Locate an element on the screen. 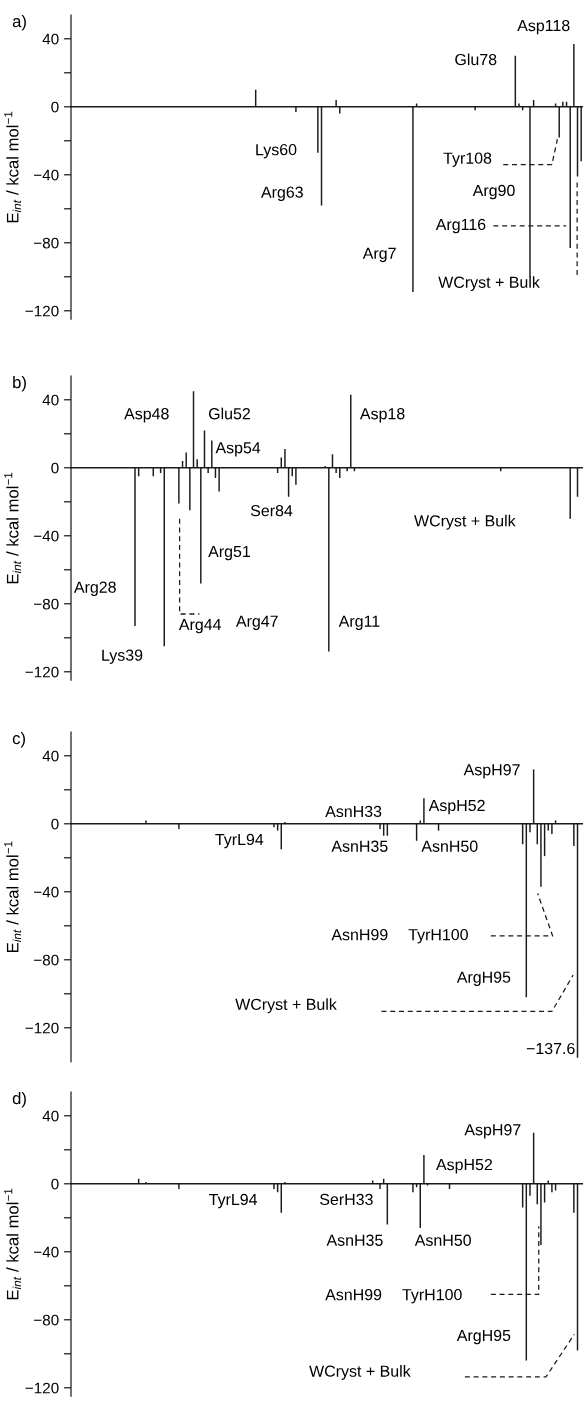  annotation: AsnH33 is located at coordinates (353, 811).